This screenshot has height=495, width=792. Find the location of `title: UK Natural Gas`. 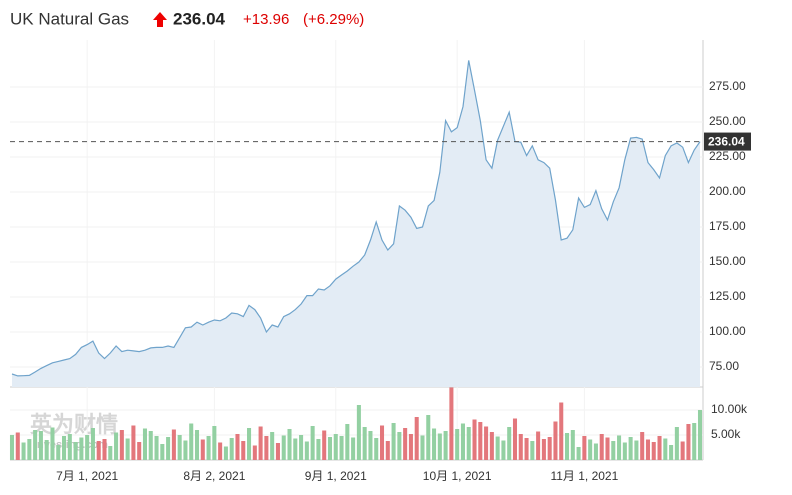

title: UK Natural Gas is located at coordinates (69, 18).